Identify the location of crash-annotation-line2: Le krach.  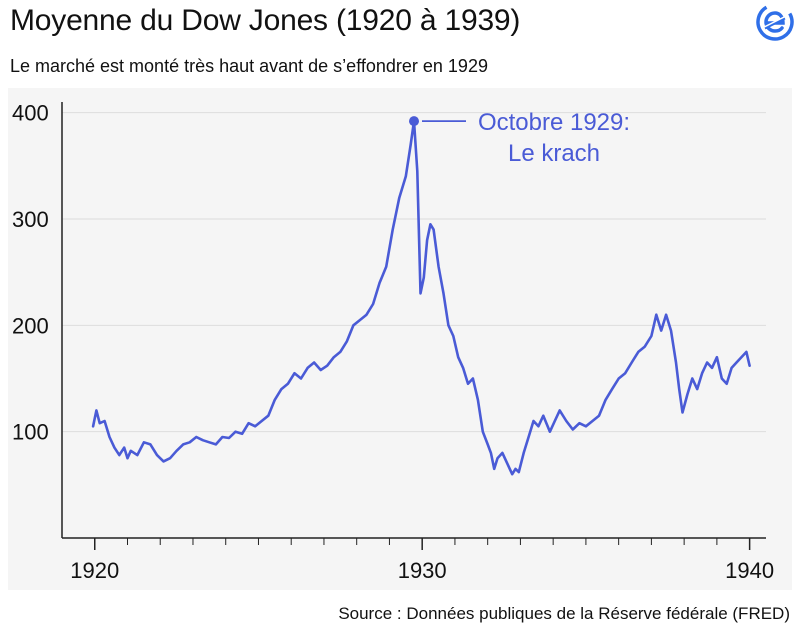
(554, 153).